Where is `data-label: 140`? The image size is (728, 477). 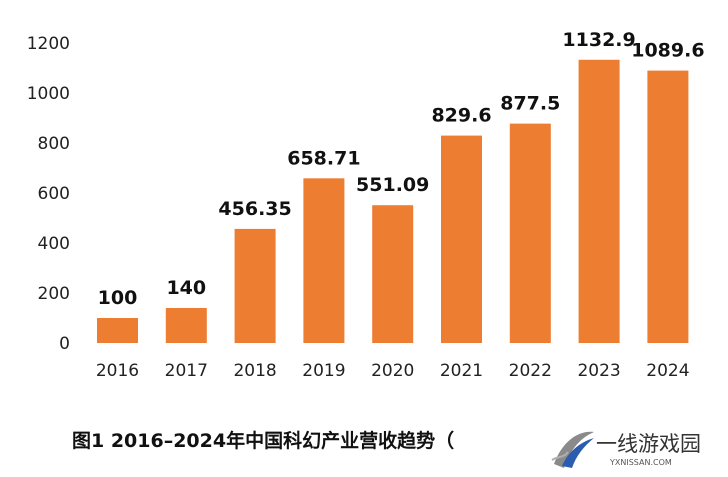
data-label: 140 is located at coordinates (186, 288).